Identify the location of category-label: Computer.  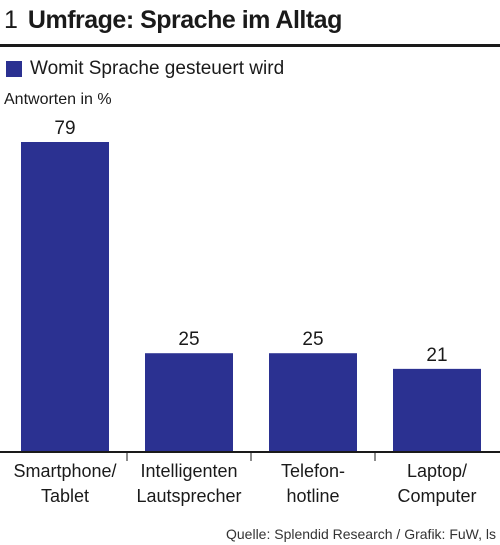
(436, 496).